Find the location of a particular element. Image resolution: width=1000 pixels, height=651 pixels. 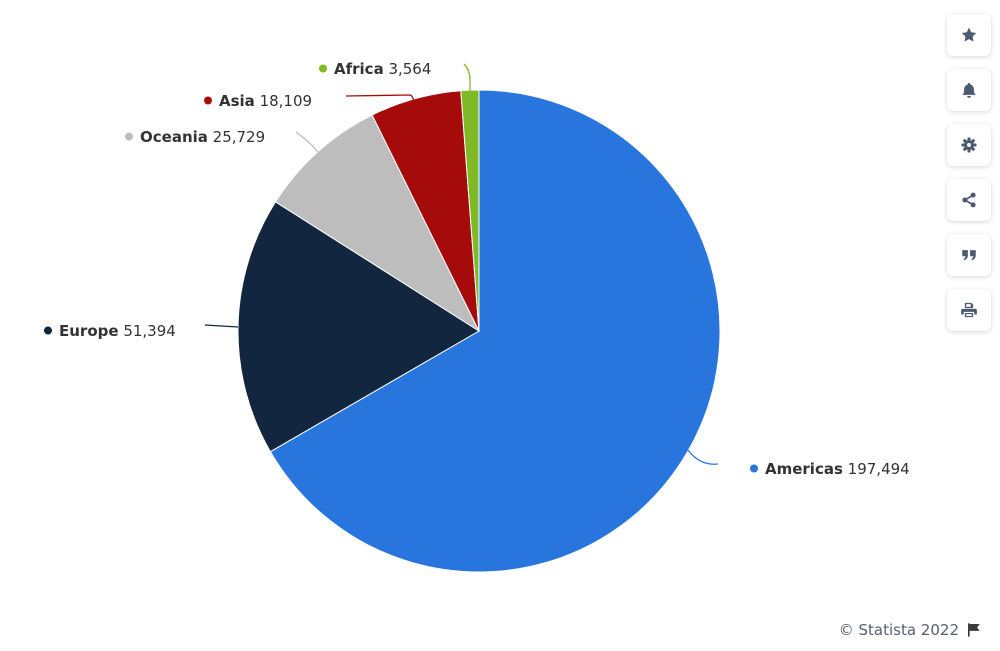

slice-name-asia: Asia is located at coordinates (237, 101).